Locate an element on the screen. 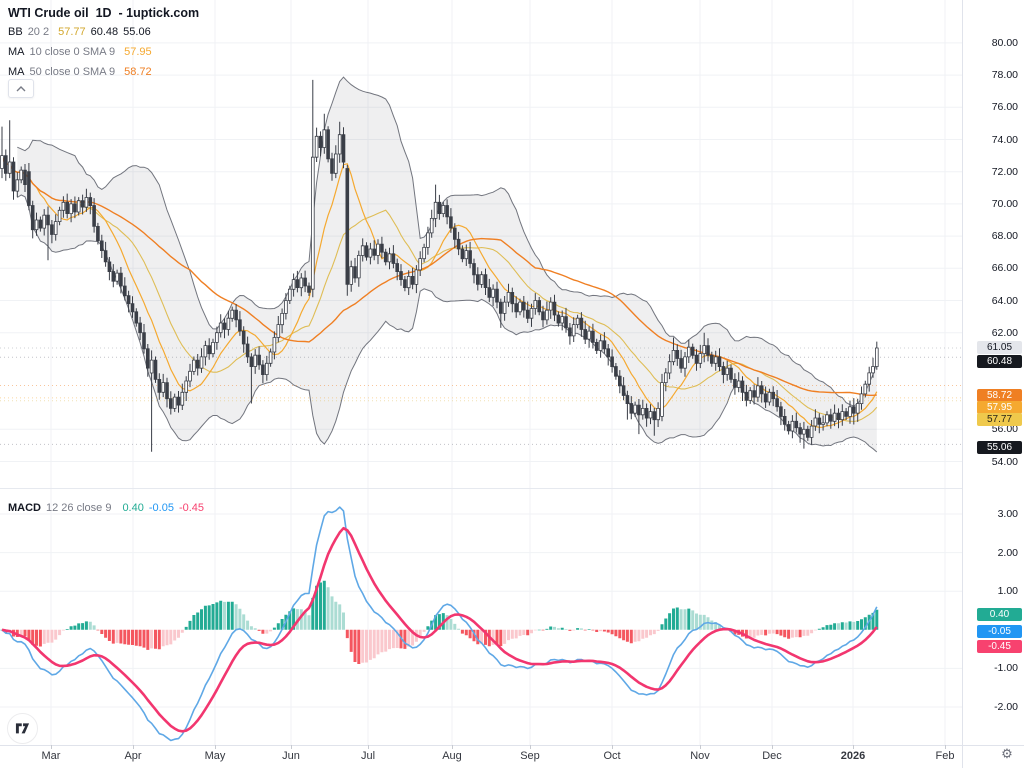 This screenshot has height=768, width=1024. time-axis-label-2026: 2026 is located at coordinates (853, 756).